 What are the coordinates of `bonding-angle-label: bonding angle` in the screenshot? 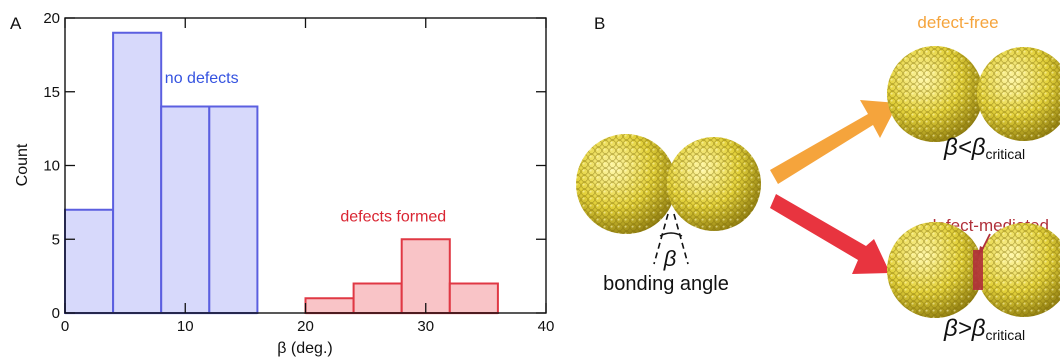 It's located at (666, 284).